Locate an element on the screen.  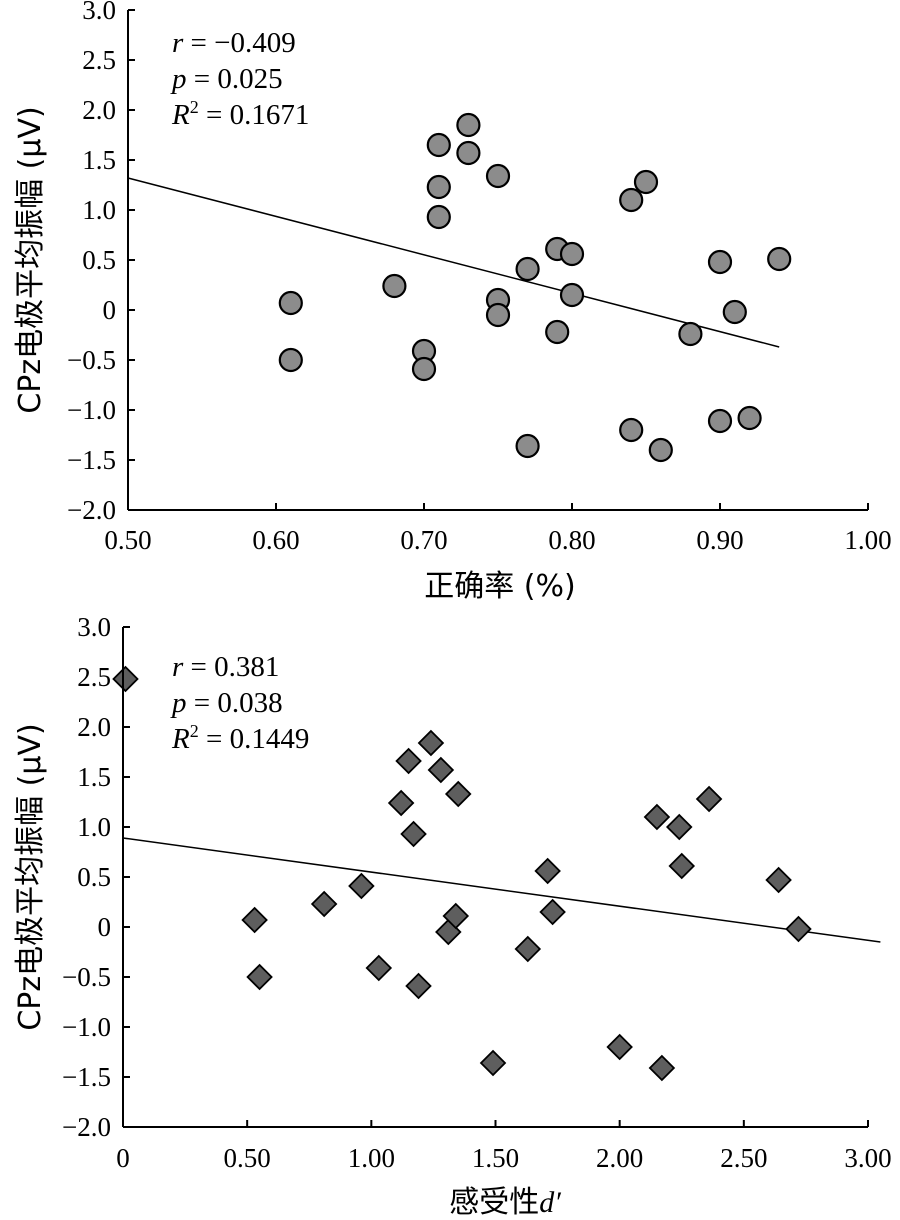
annotation-r2: R2 = 0.1449 is located at coordinates (240, 738).